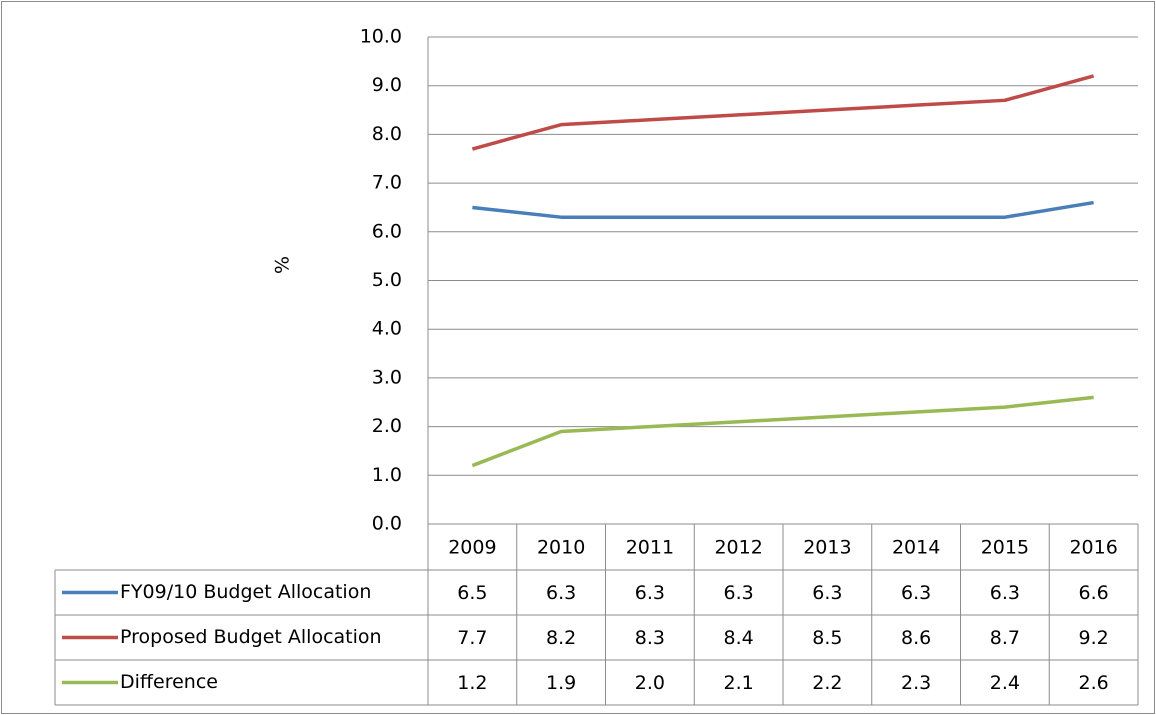 The image size is (1156, 715). I want to click on table-cell: 2.6, so click(1094, 683).